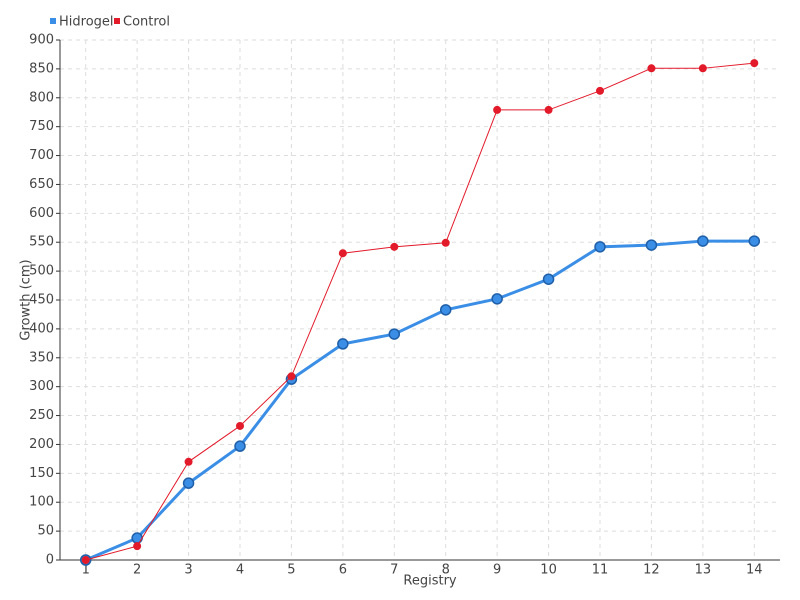 The image size is (800, 600). I want to click on y-tick-label: 500, so click(41, 271).